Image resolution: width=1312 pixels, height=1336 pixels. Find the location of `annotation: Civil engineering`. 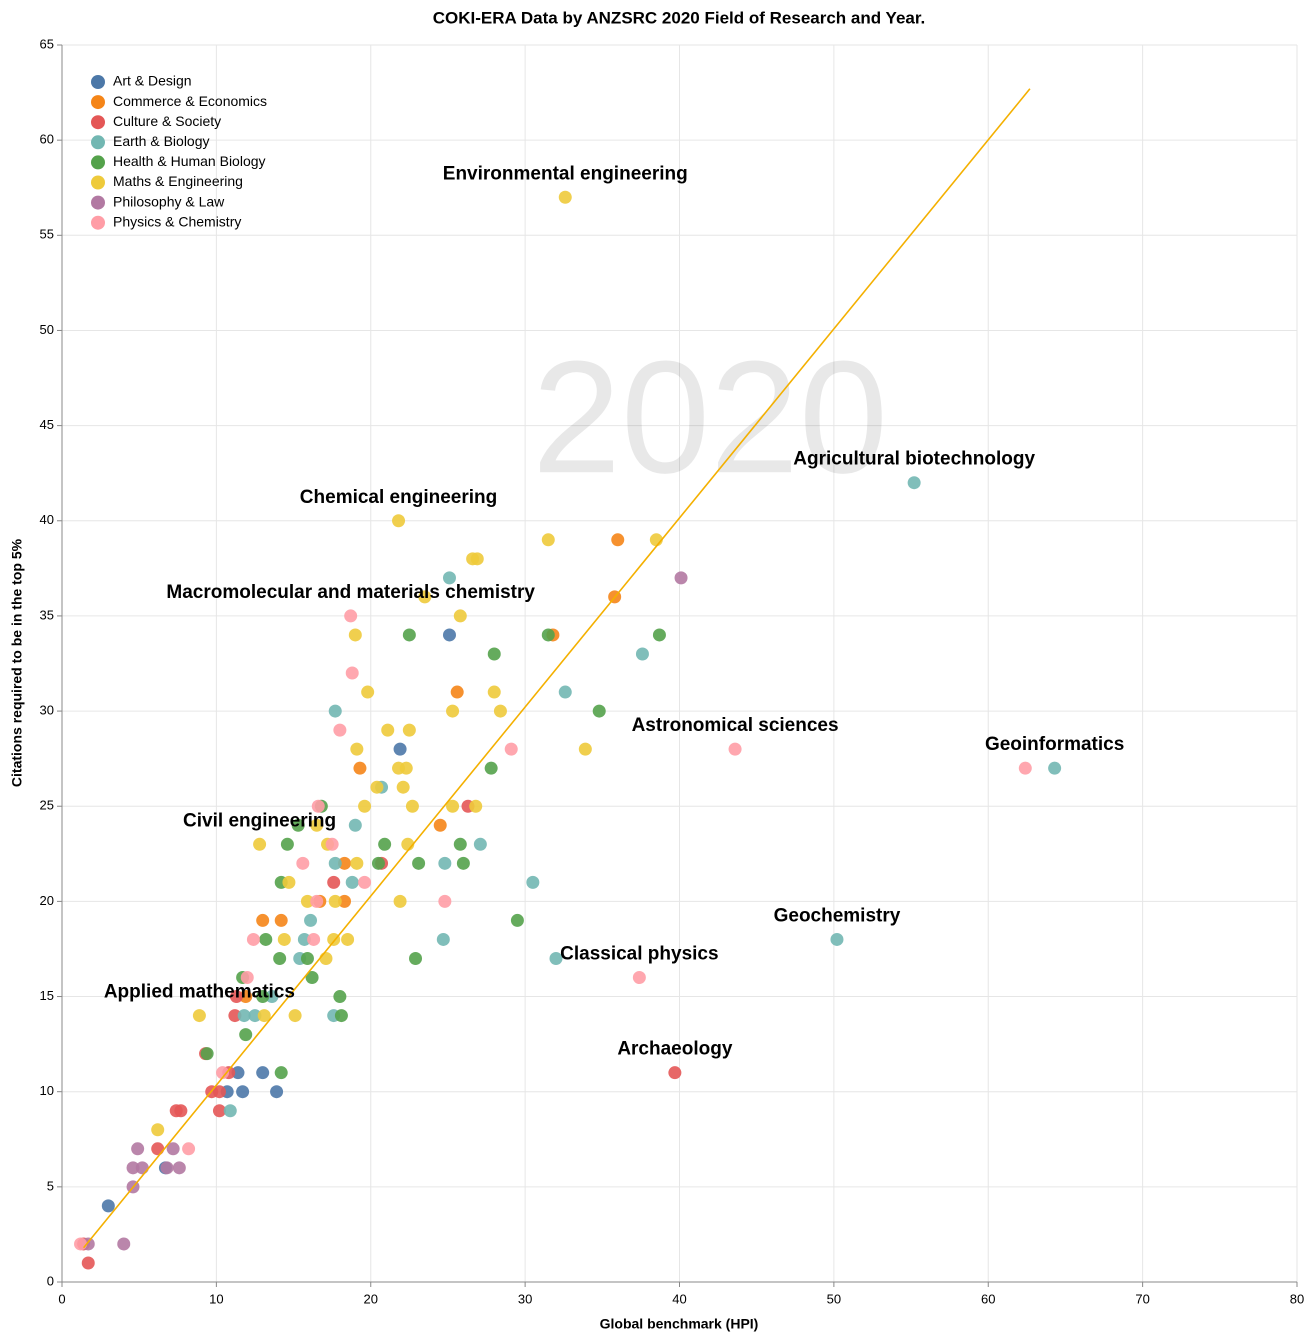

annotation: Civil engineering is located at coordinates (259, 820).